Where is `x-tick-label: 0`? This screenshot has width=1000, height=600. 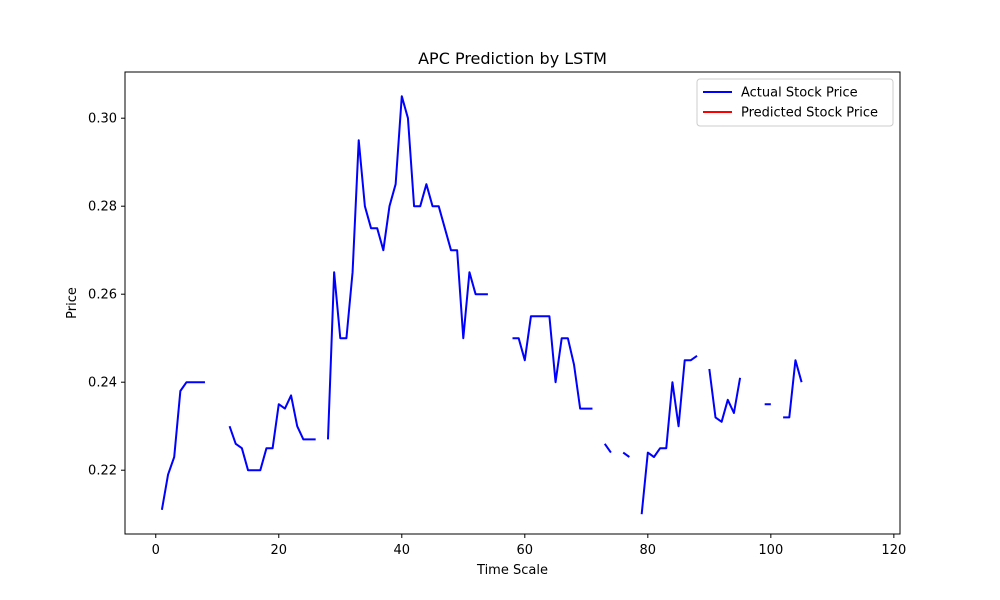 x-tick-label: 0 is located at coordinates (156, 550).